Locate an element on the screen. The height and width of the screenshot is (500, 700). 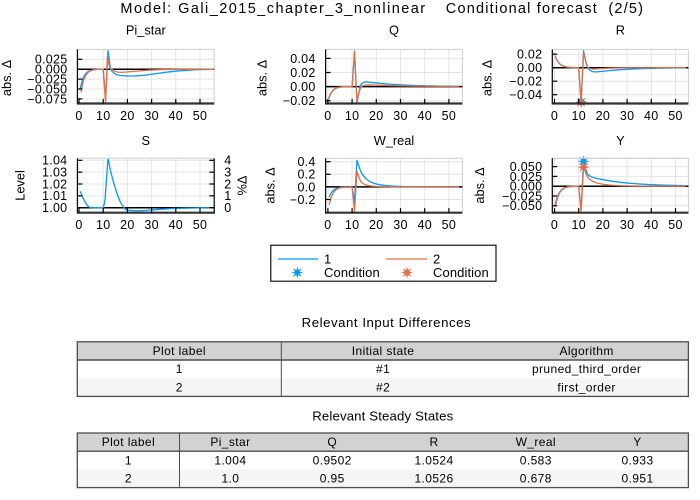
svg-text: 1.0 is located at coordinates (230, 479).